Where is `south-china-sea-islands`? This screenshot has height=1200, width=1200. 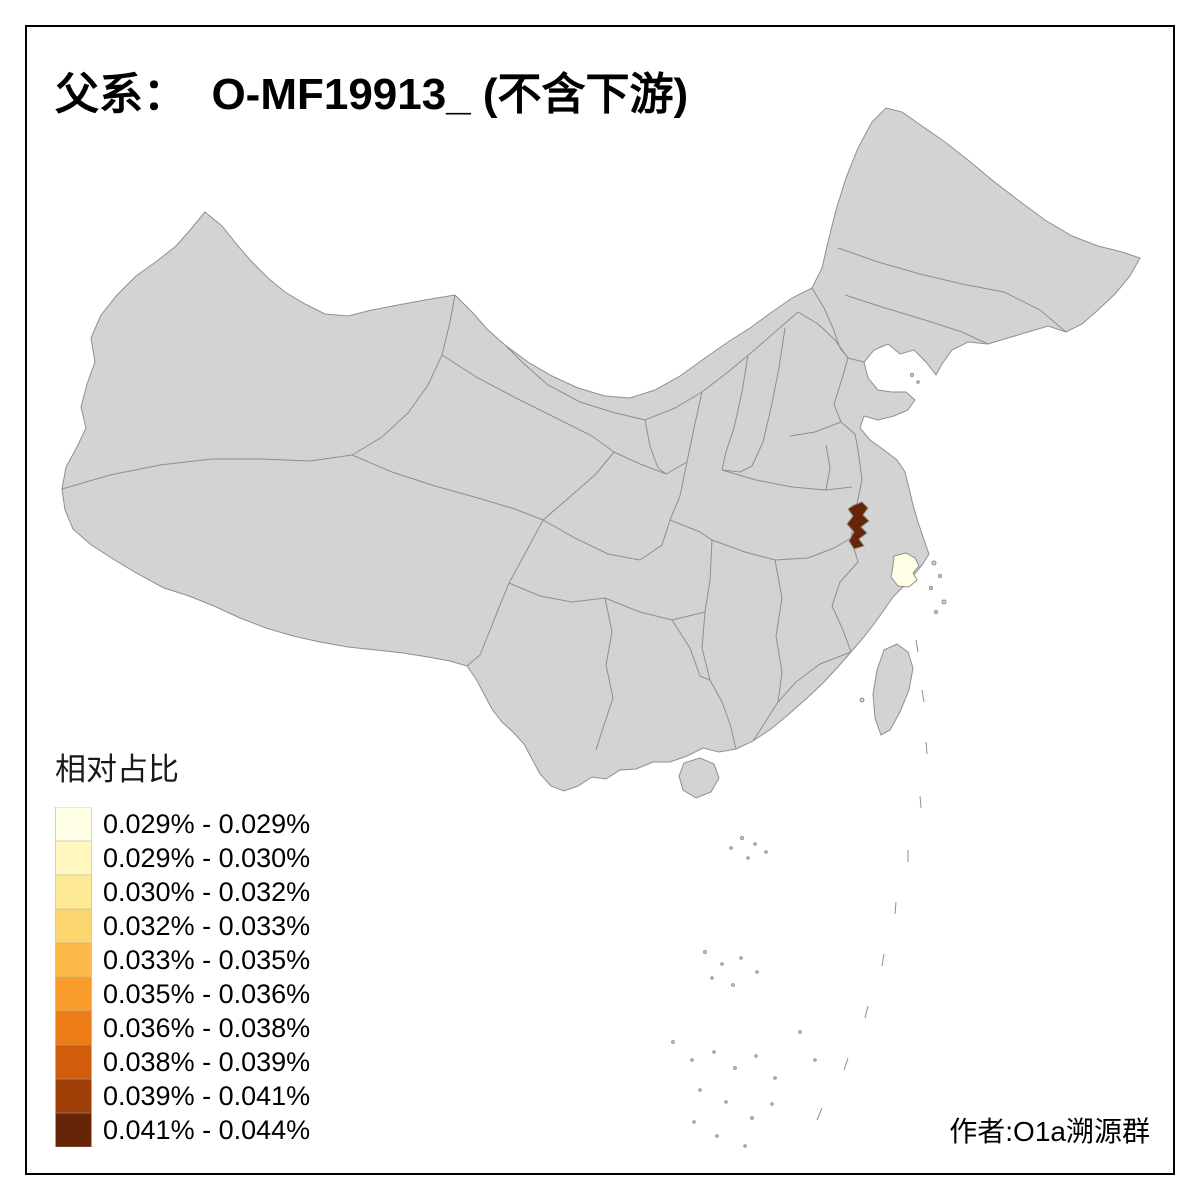 south-china-sea-islands is located at coordinates (799, 893).